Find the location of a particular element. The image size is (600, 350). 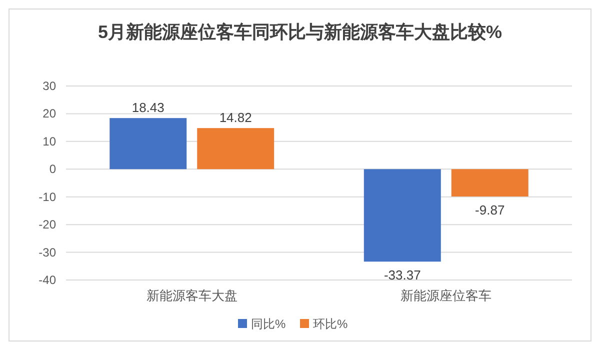

chart-title: 5月新能源座位客车同环比与新能源客车大盘比较% is located at coordinates (299, 32).